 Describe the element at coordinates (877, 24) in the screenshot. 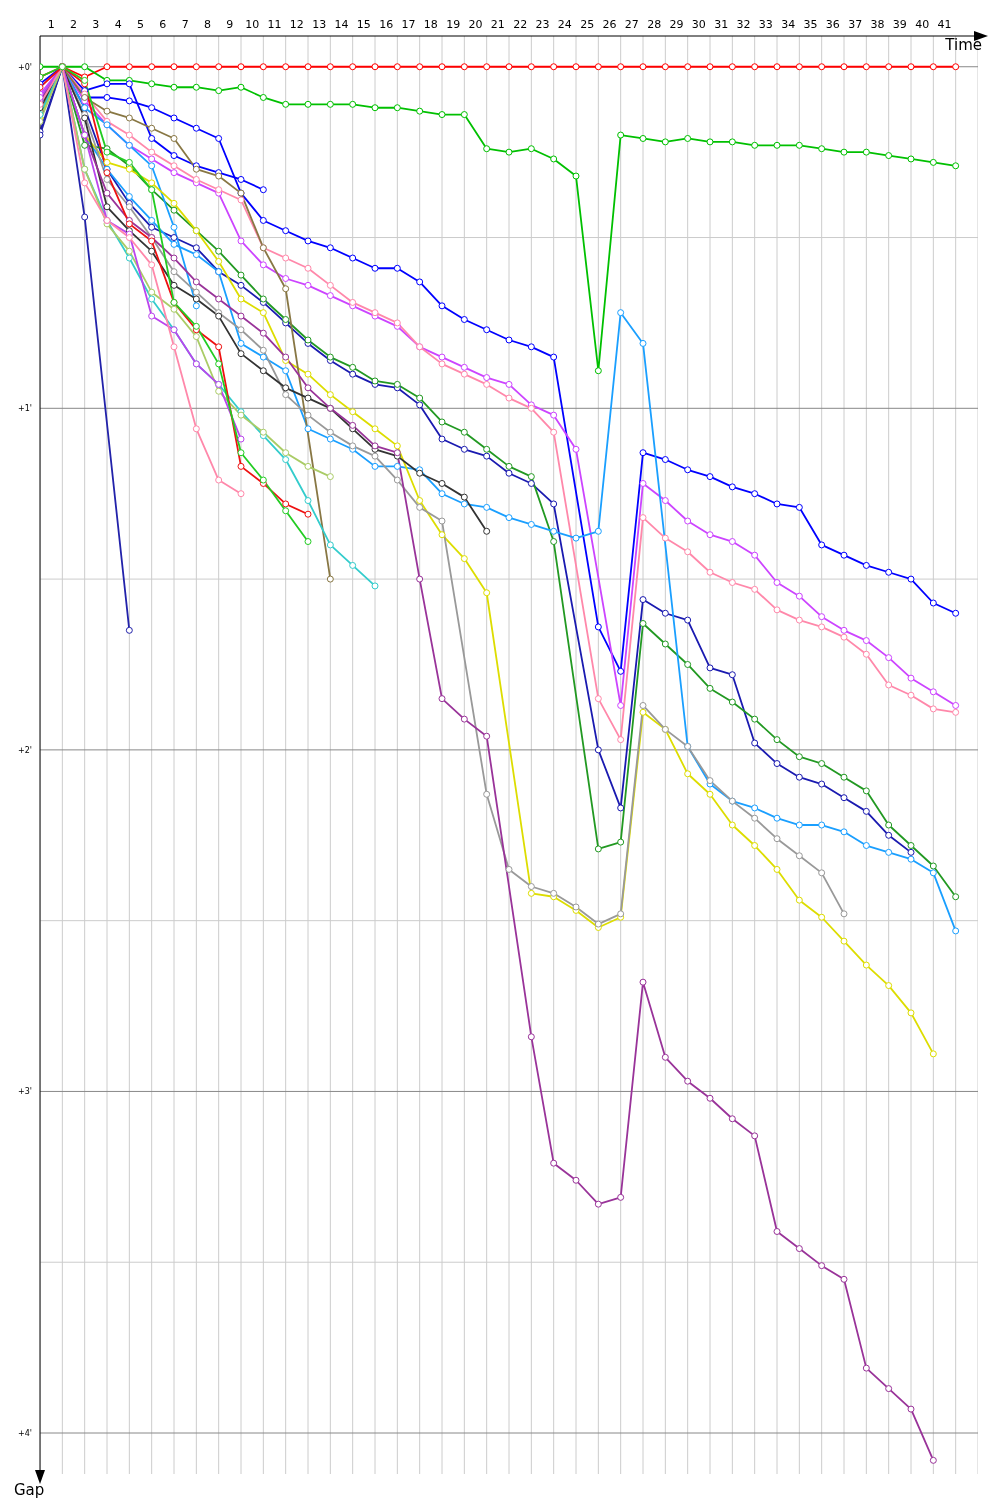

I see `x-tick-label: 38` at that location.